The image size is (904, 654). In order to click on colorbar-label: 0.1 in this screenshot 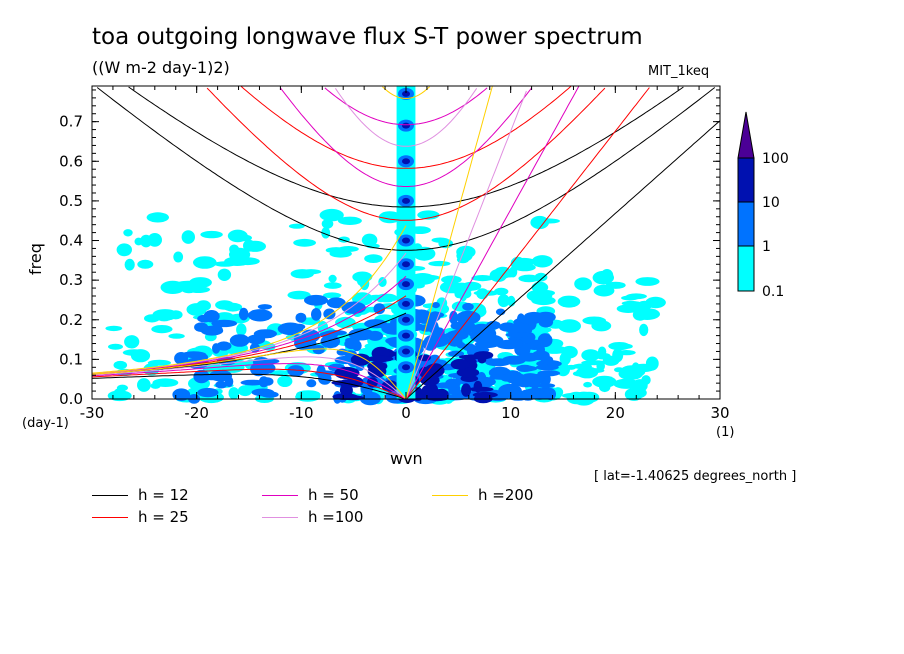, I will do `click(773, 292)`.